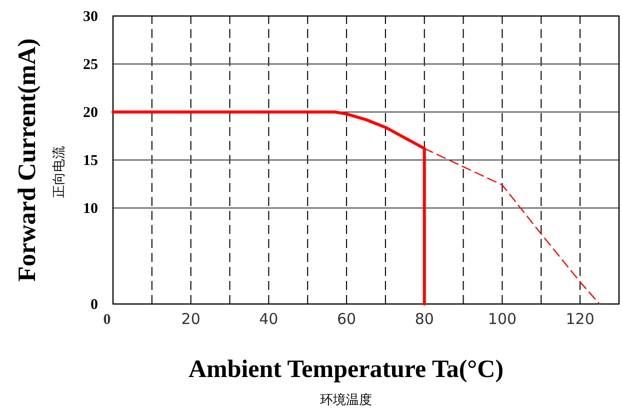 The height and width of the screenshot is (414, 623). What do you see at coordinates (90, 17) in the screenshot?
I see `y-tick-label: 30` at bounding box center [90, 17].